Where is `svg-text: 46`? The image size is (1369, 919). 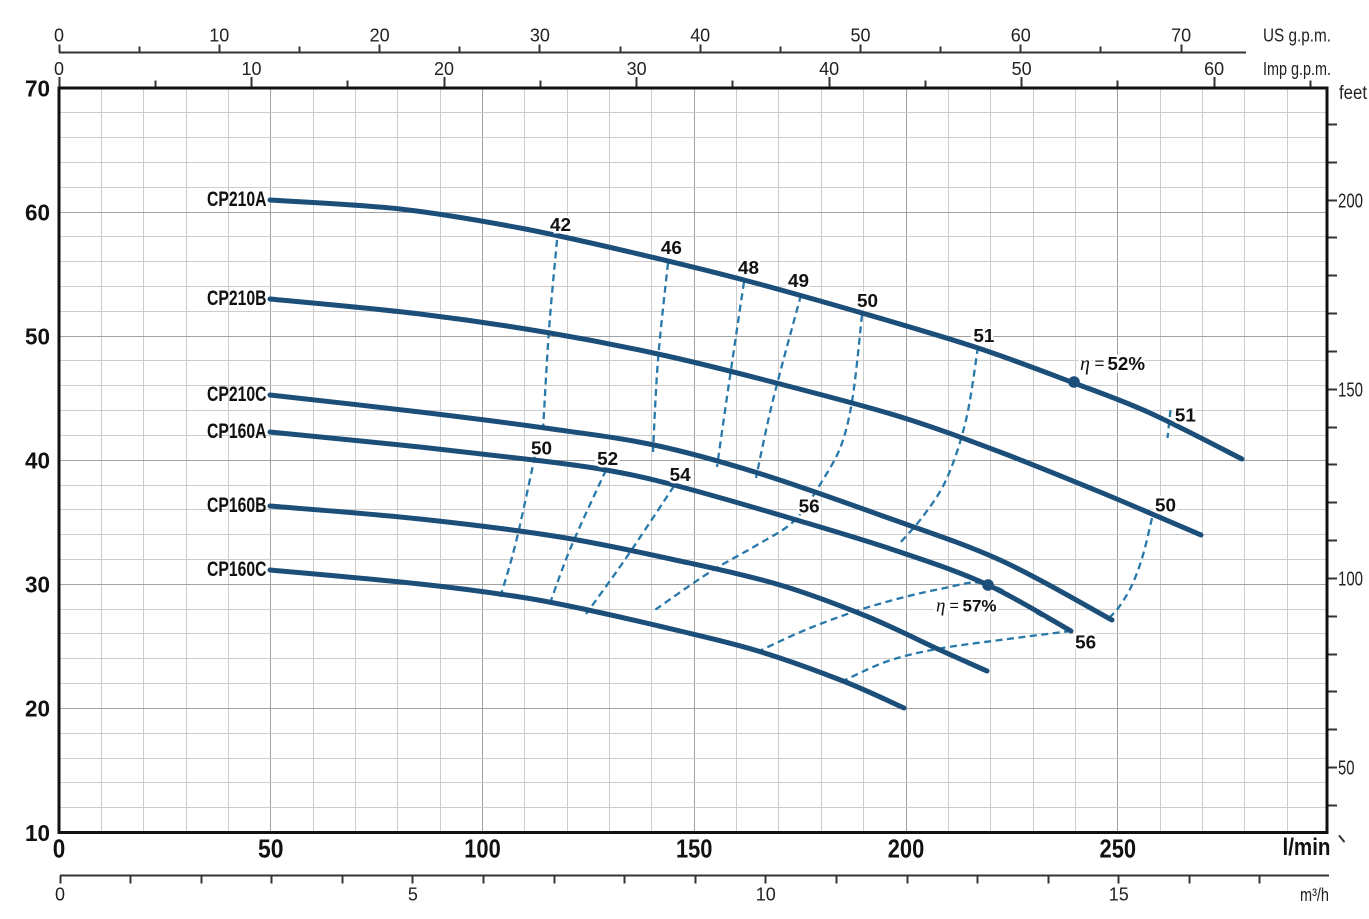
svg-text: 46 is located at coordinates (671, 248).